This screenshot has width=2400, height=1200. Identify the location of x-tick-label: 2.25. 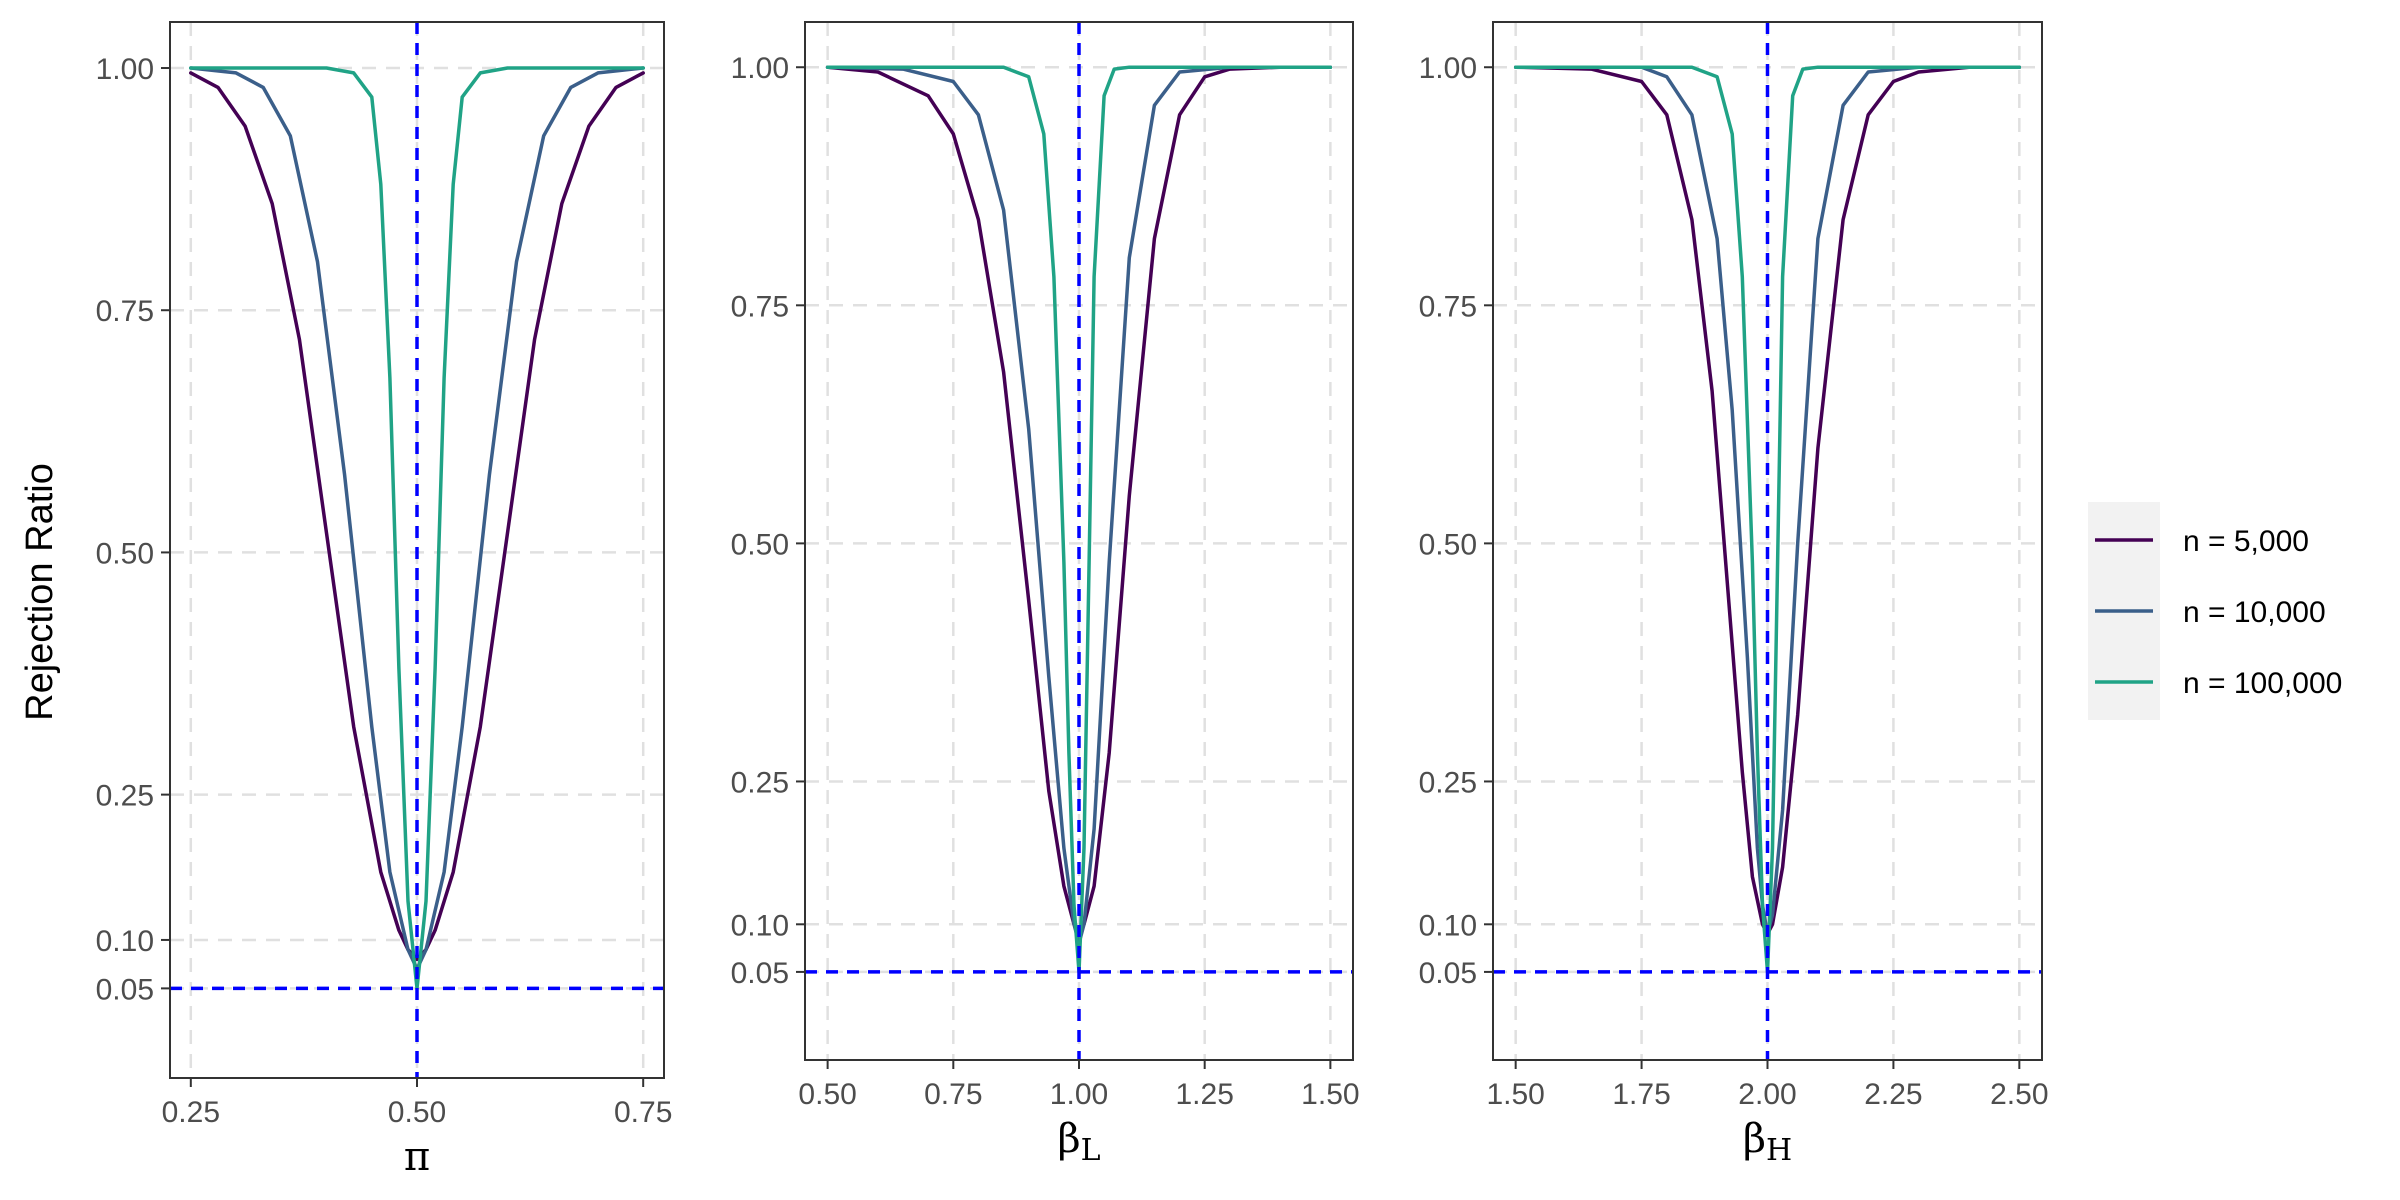
(1893, 1094).